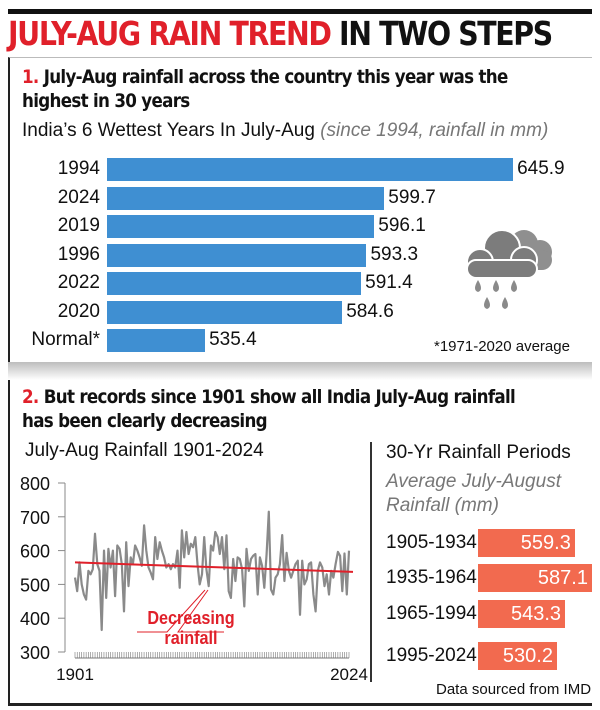 The image size is (600, 710). I want to click on title-black: IN TWO STEPS, so click(446, 33).